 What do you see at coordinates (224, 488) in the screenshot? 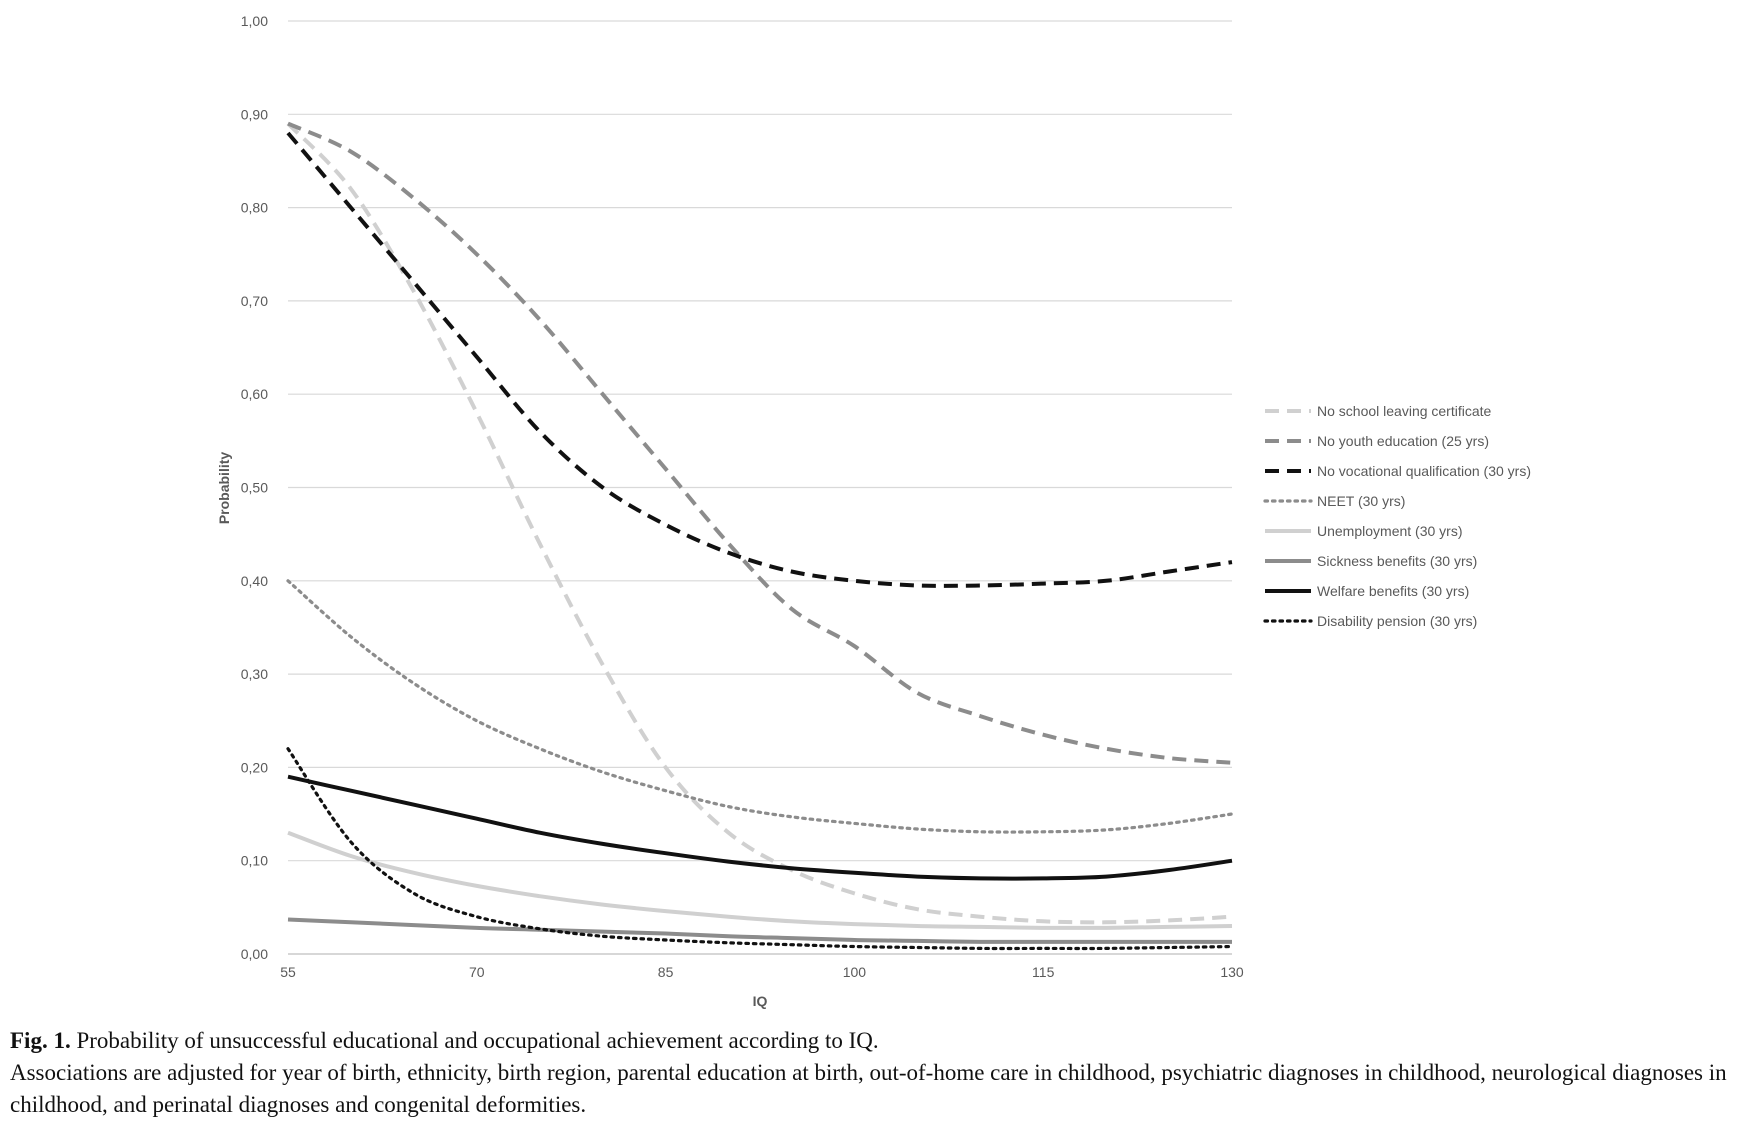
I see `y-axis-label: Probability` at bounding box center [224, 488].